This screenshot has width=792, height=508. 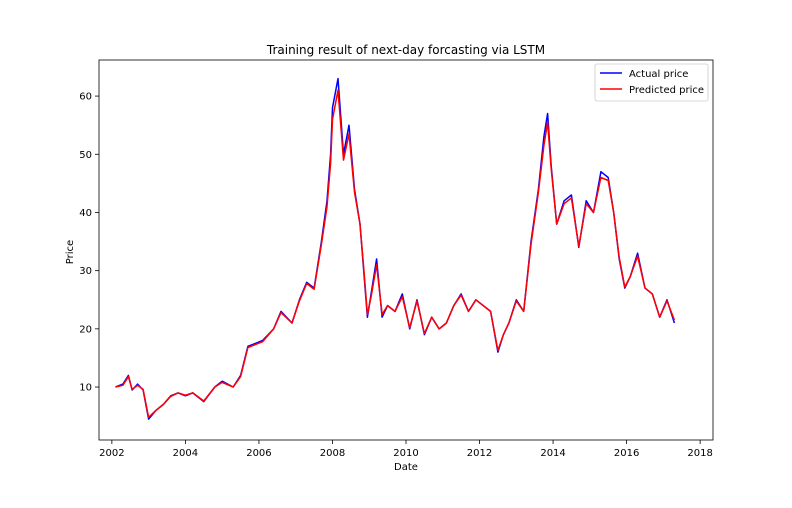 I want to click on x-axis-label: Date, so click(x=406, y=467).